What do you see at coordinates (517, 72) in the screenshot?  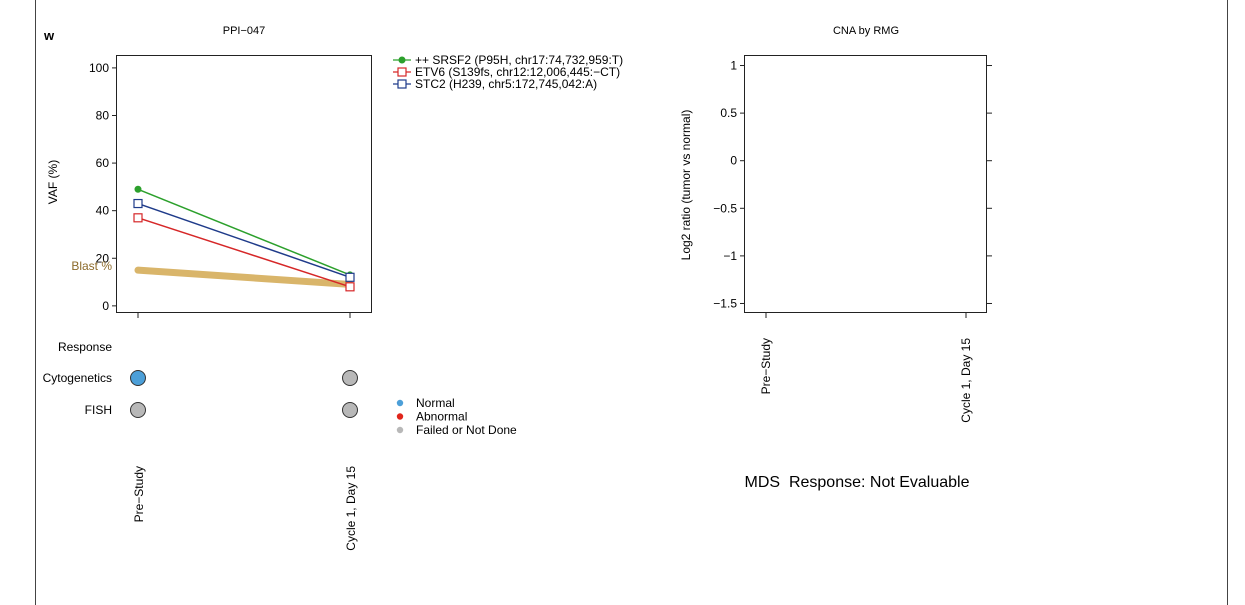 I see `legend-label: ETV6 (S139fs, chr12:12,006,445:−CT)` at bounding box center [517, 72].